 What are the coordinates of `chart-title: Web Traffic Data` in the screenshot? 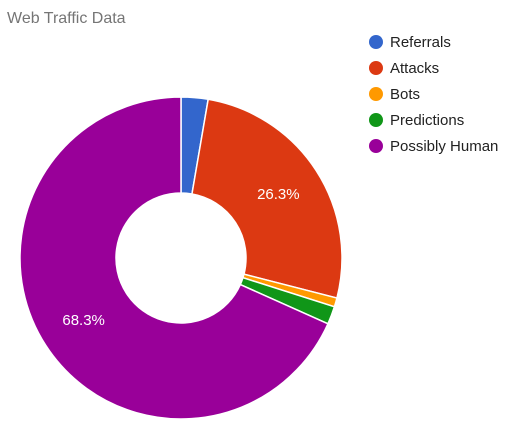 It's located at (66, 18).